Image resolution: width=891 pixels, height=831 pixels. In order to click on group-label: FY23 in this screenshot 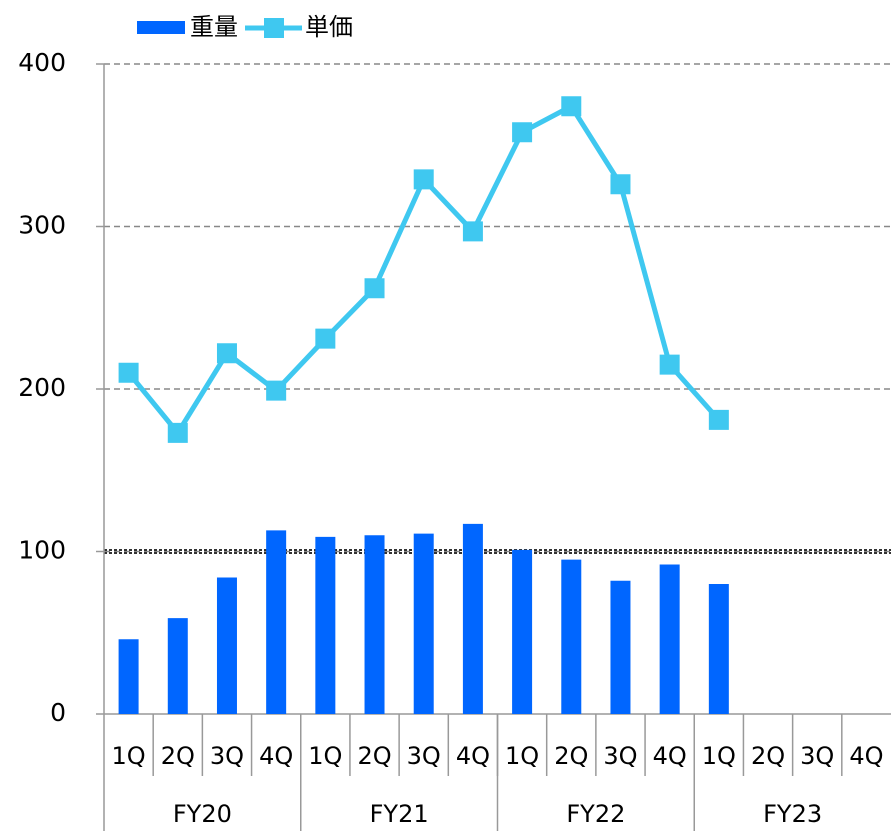, I will do `click(792, 814)`.